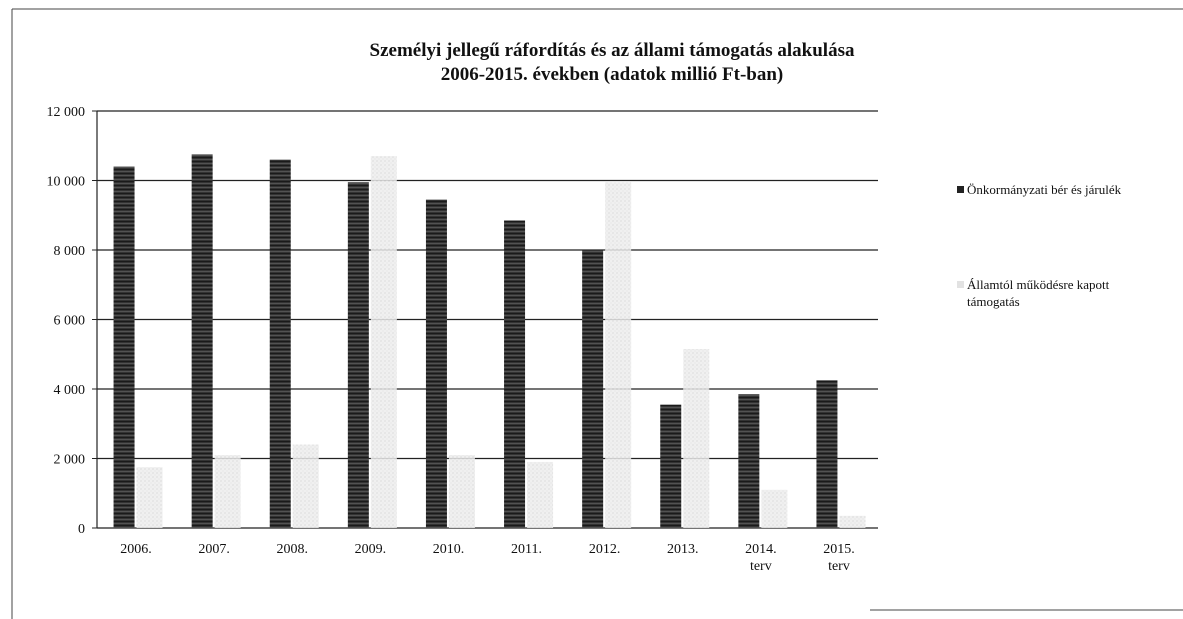 The image size is (1183, 619). I want to click on x-tick-label: 2008., so click(293, 549).